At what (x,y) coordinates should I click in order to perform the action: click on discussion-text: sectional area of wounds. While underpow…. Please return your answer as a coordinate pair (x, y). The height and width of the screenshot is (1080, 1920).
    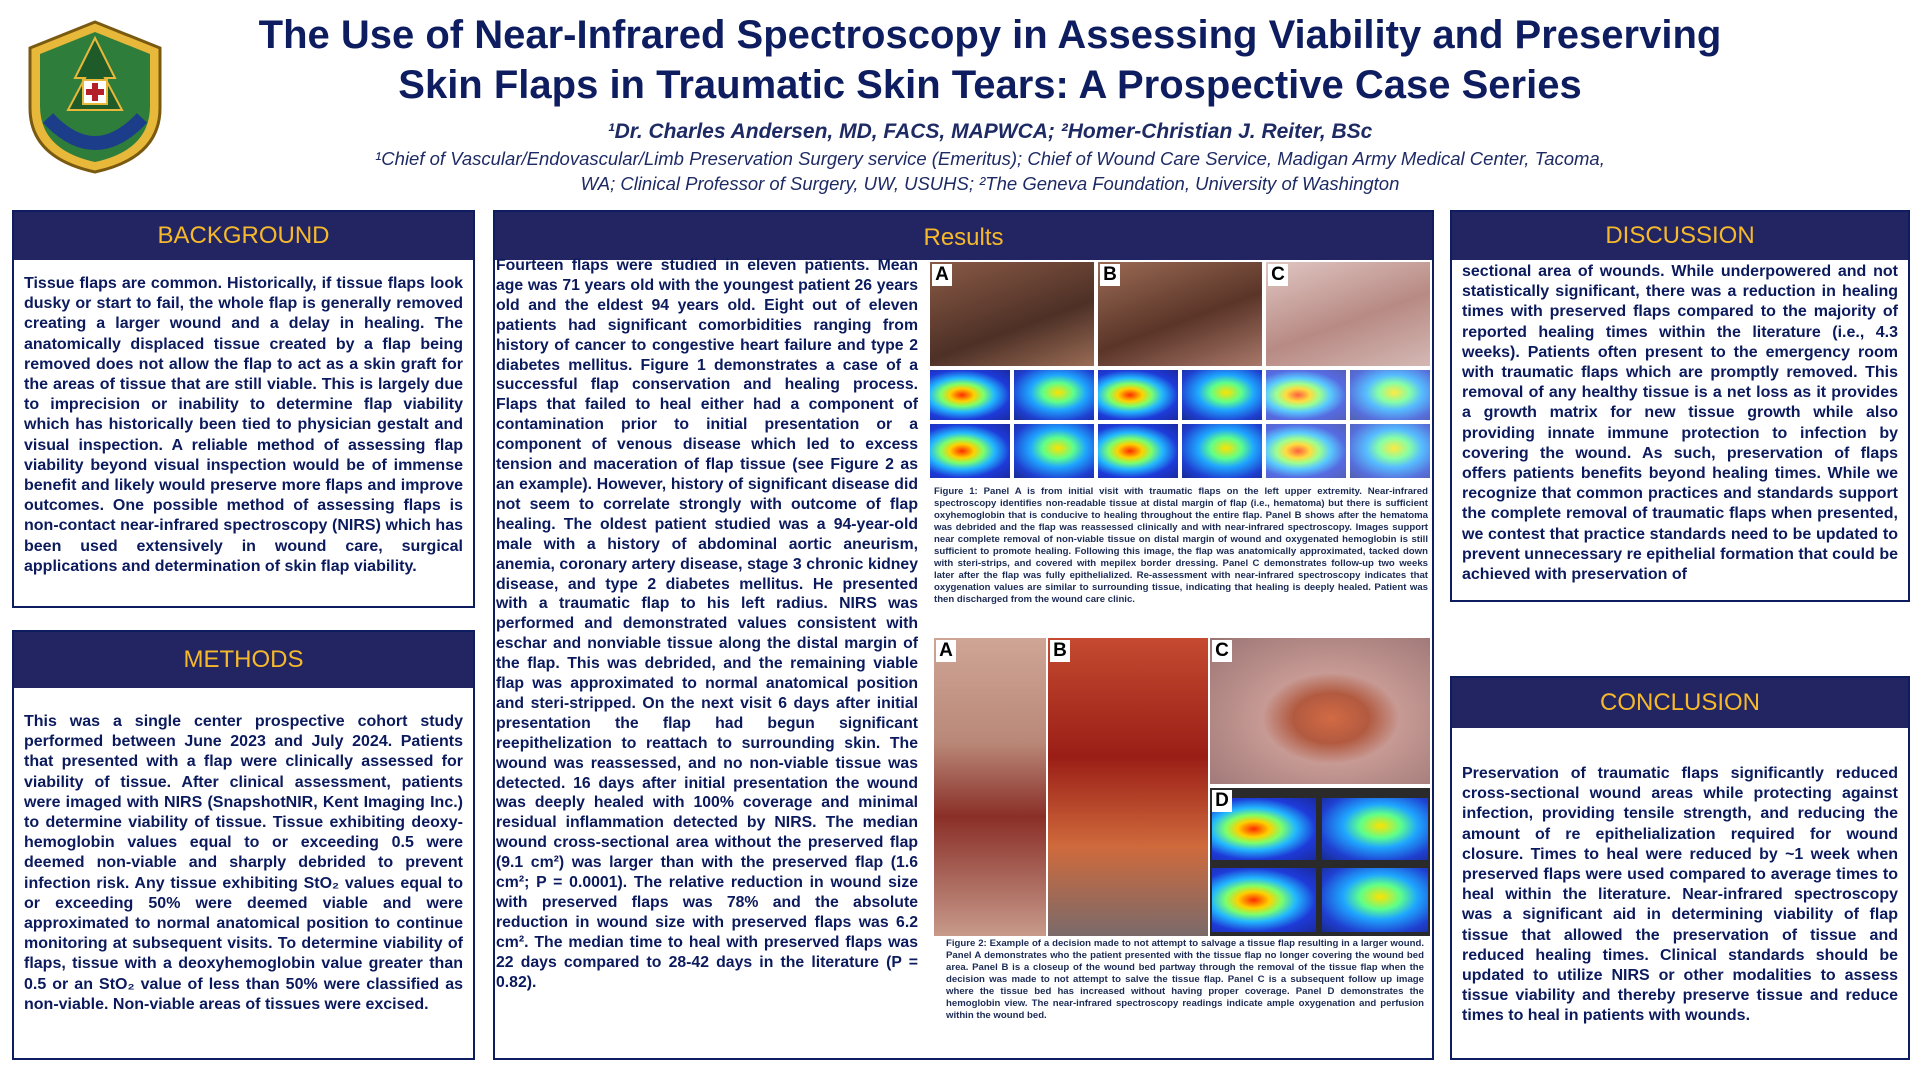
    Looking at the image, I should click on (1680, 423).